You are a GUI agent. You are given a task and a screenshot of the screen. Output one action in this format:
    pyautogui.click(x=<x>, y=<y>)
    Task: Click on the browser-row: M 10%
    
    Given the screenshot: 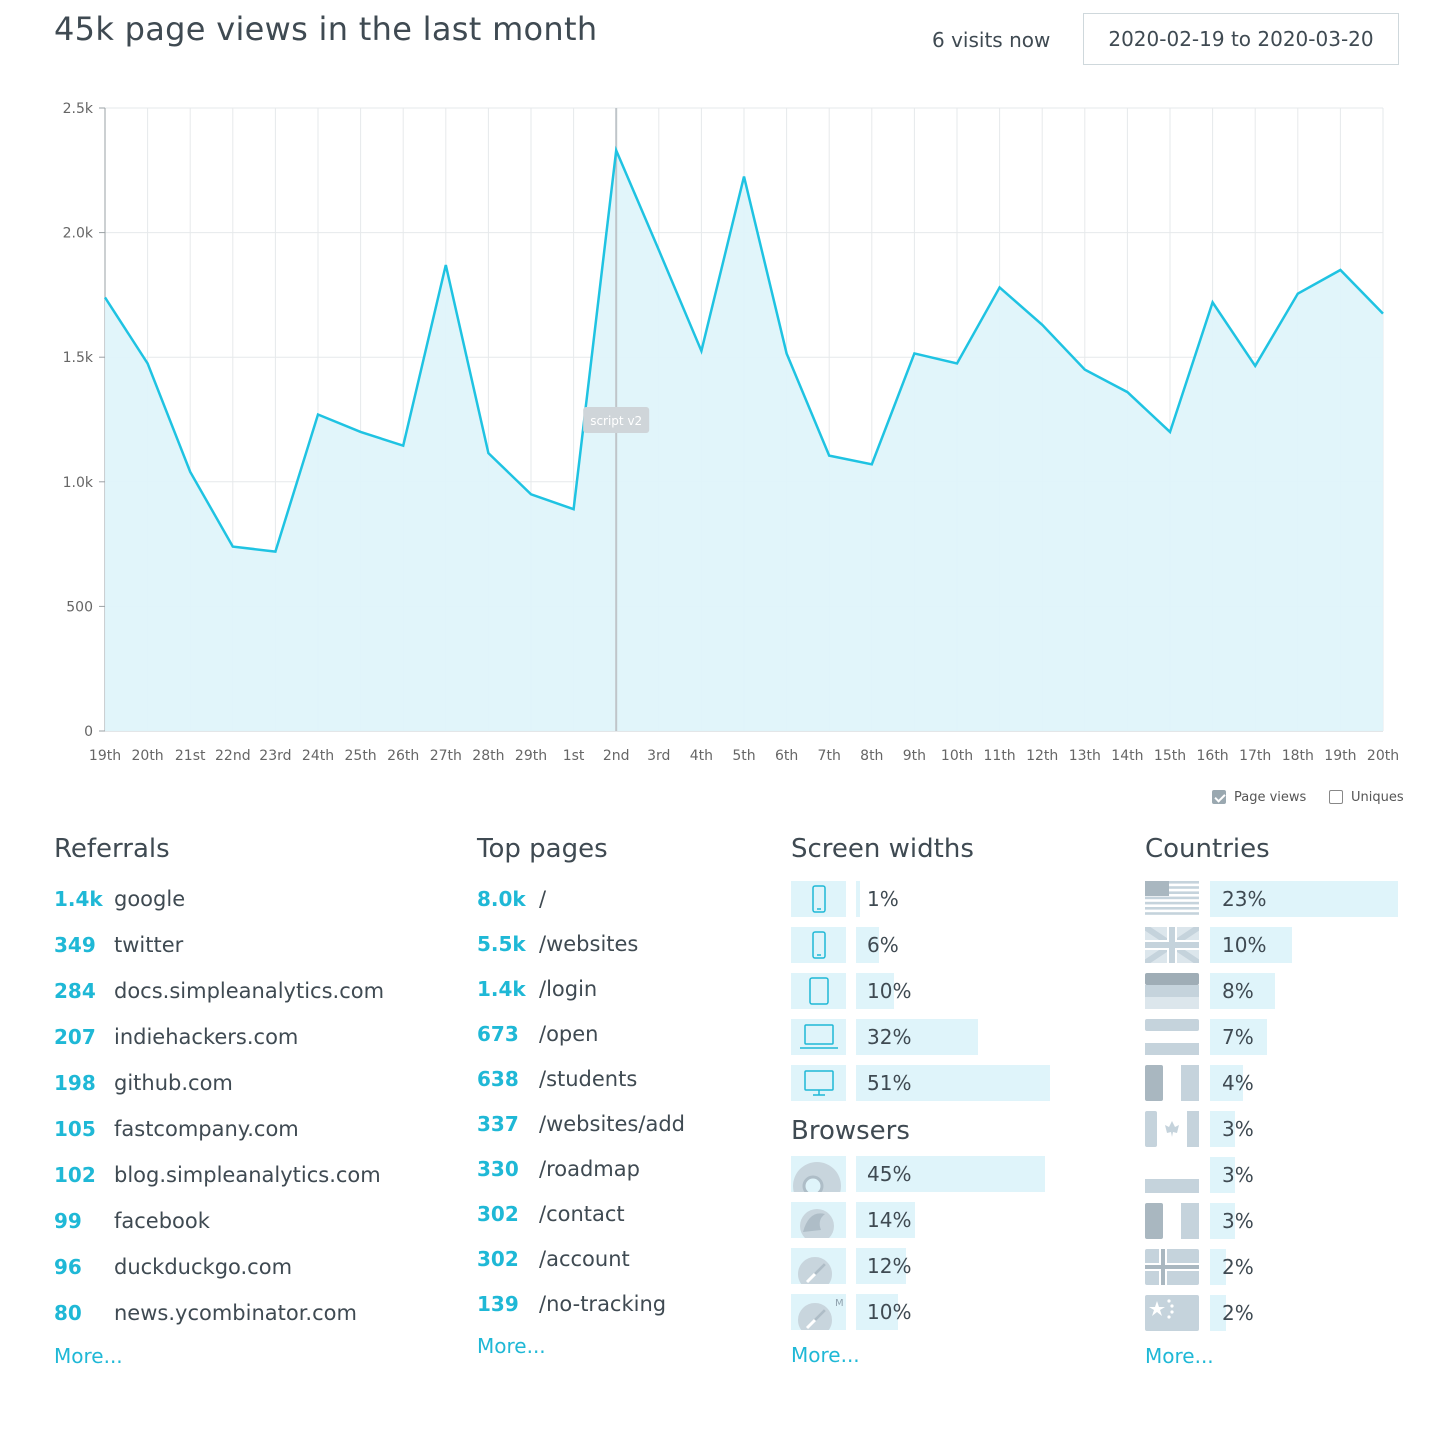 What is the action you would take?
    pyautogui.click(x=921, y=1312)
    